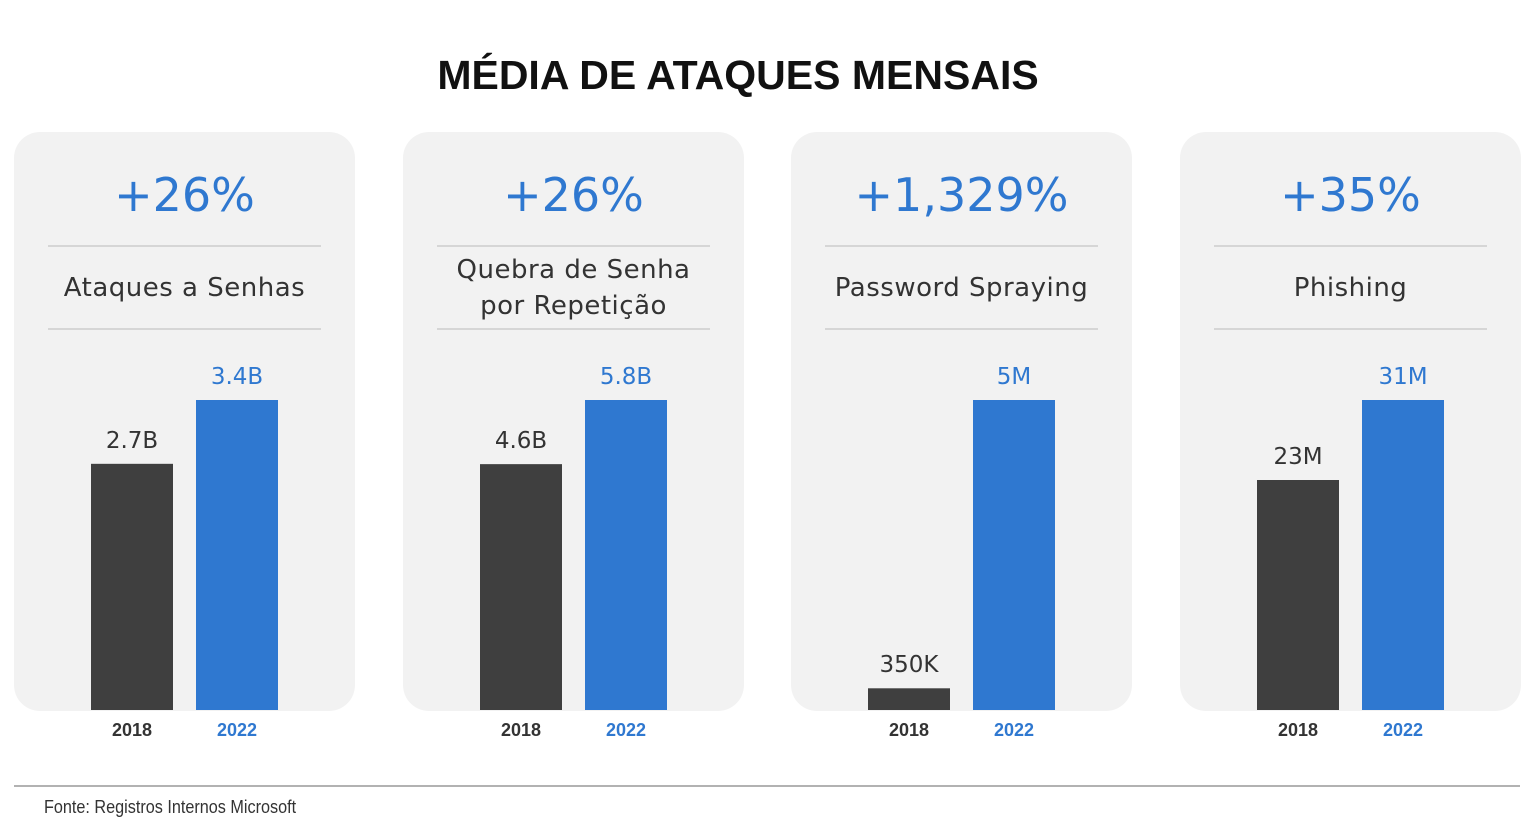  What do you see at coordinates (961, 288) in the screenshot?
I see `panel-title: Password Spraying` at bounding box center [961, 288].